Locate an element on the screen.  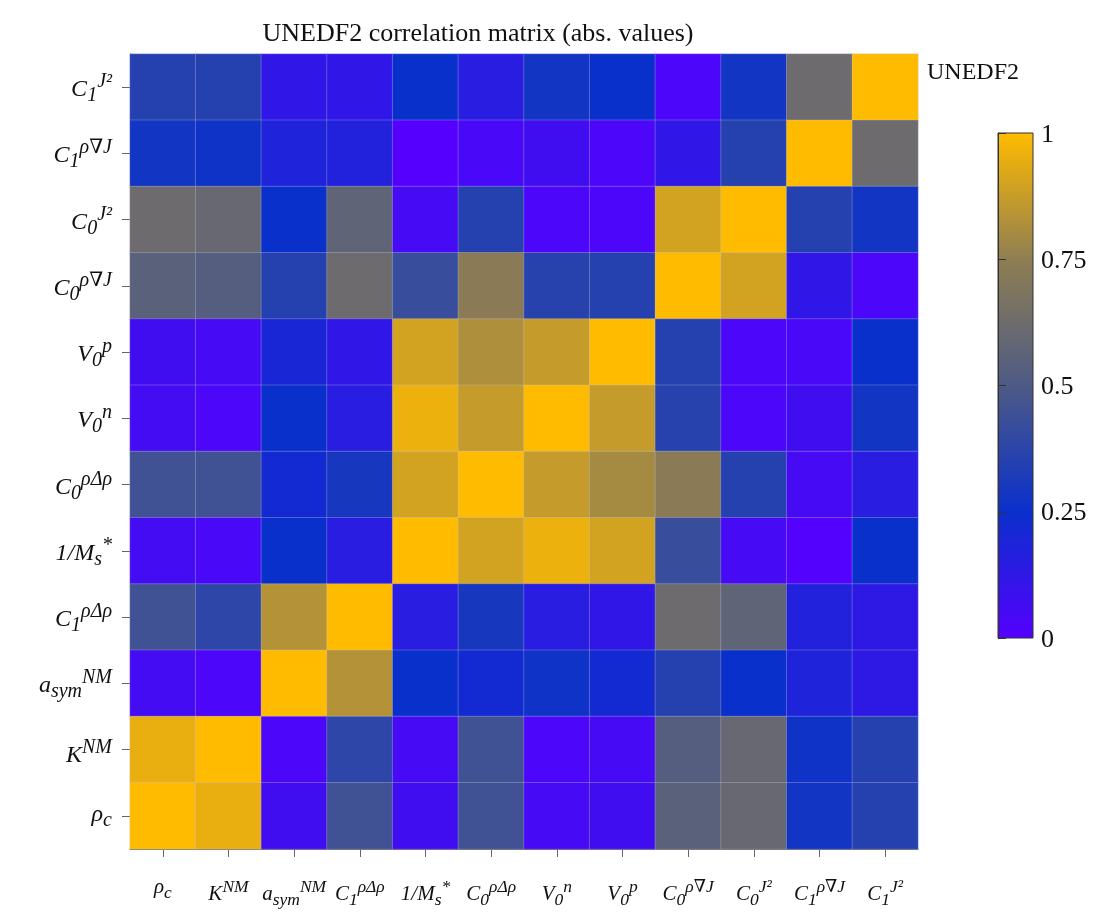
color-bar-label: 1 is located at coordinates (1047, 133).